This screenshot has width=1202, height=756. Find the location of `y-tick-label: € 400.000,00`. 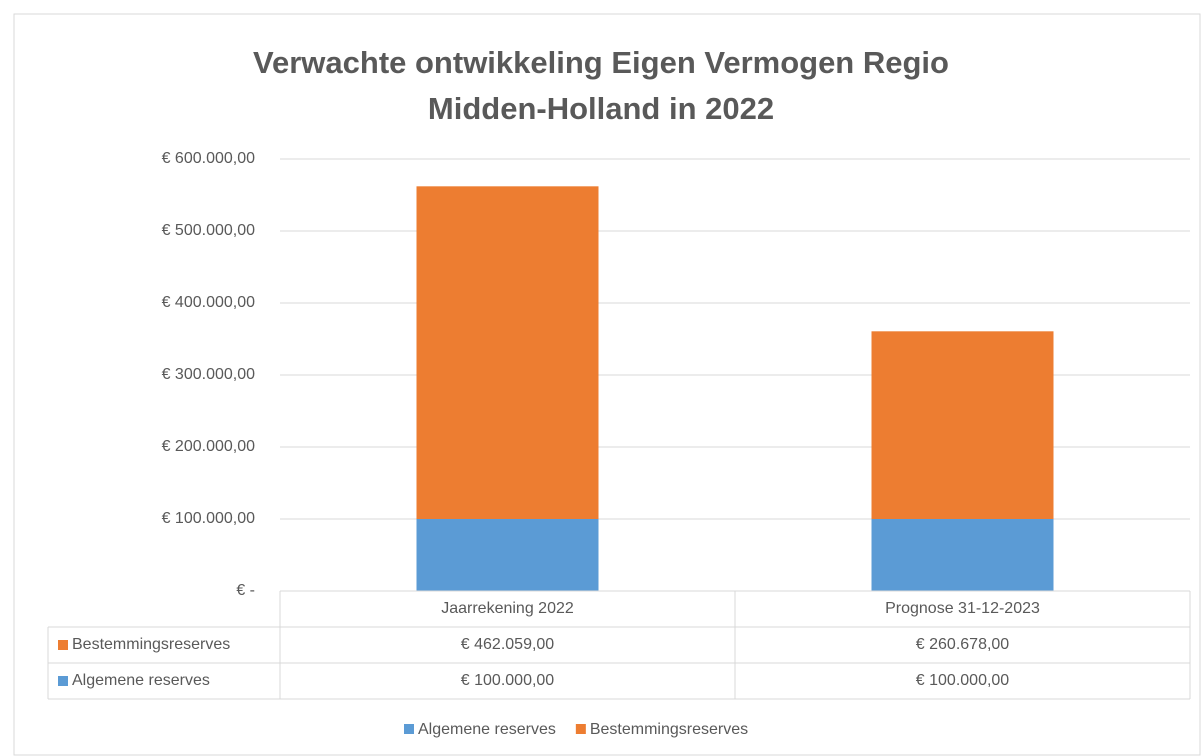

y-tick-label: € 400.000,00 is located at coordinates (209, 302).